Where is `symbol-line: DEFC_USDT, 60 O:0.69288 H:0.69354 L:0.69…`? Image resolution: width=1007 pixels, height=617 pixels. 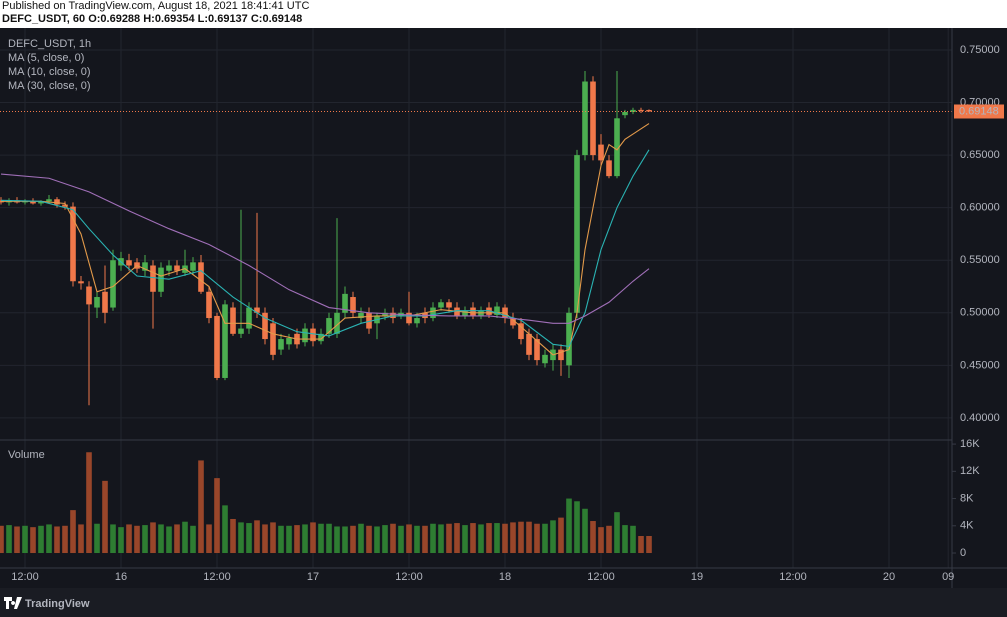 symbol-line: DEFC_USDT, 60 O:0.69288 H:0.69354 L:0.69… is located at coordinates (152, 19).